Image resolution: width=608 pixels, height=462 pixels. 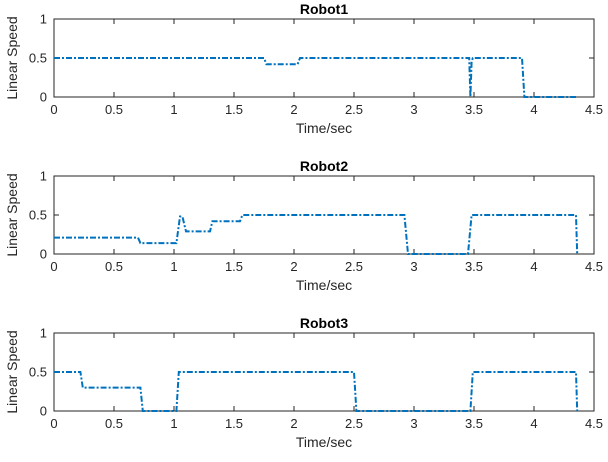 What do you see at coordinates (324, 9) in the screenshot?
I see `chart-title: Robot1` at bounding box center [324, 9].